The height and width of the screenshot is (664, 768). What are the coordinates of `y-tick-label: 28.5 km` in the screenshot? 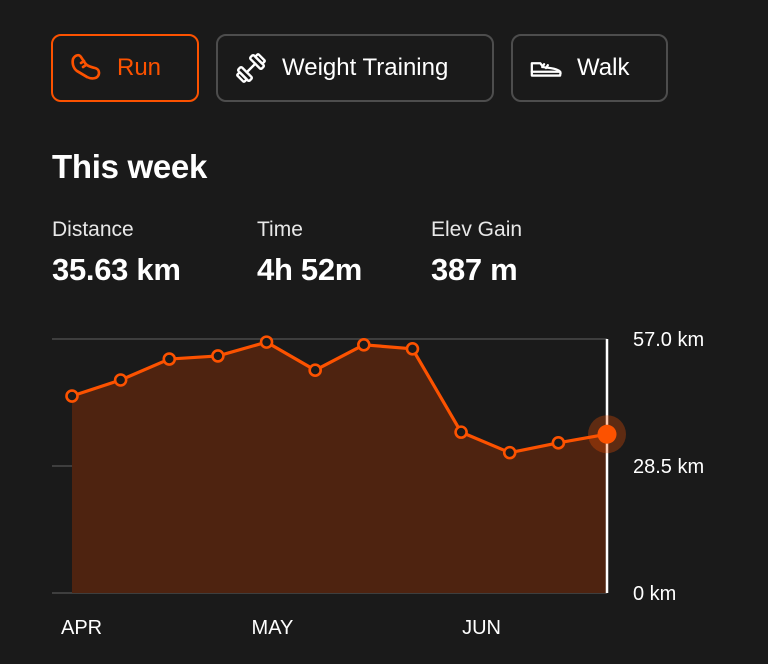 It's located at (668, 467).